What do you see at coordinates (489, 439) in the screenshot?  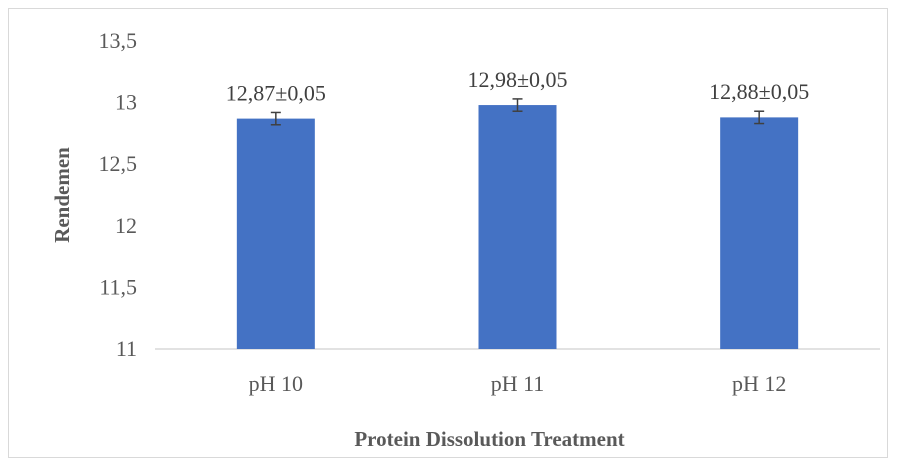 I see `x-axis-title: Protein Dissolution Treatment` at bounding box center [489, 439].